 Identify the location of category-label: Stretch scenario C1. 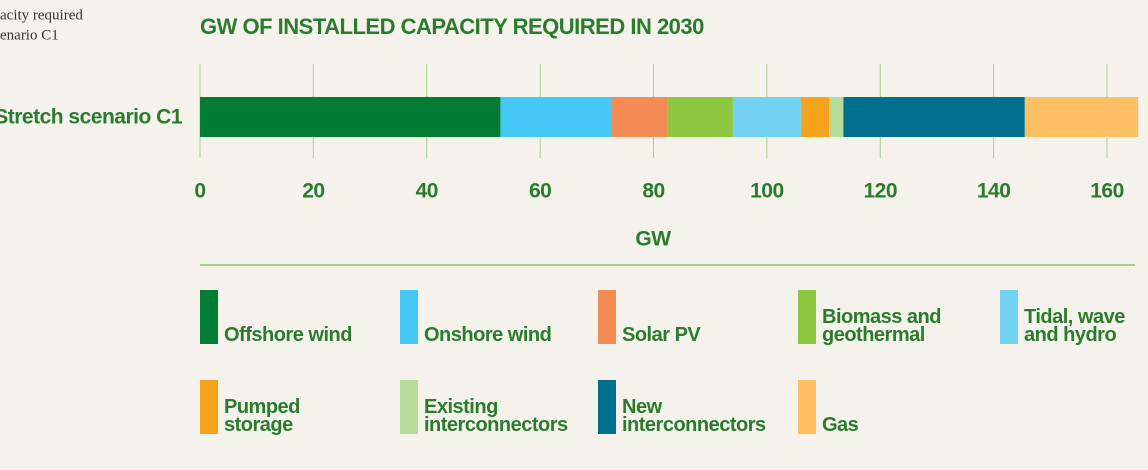
(91, 117).